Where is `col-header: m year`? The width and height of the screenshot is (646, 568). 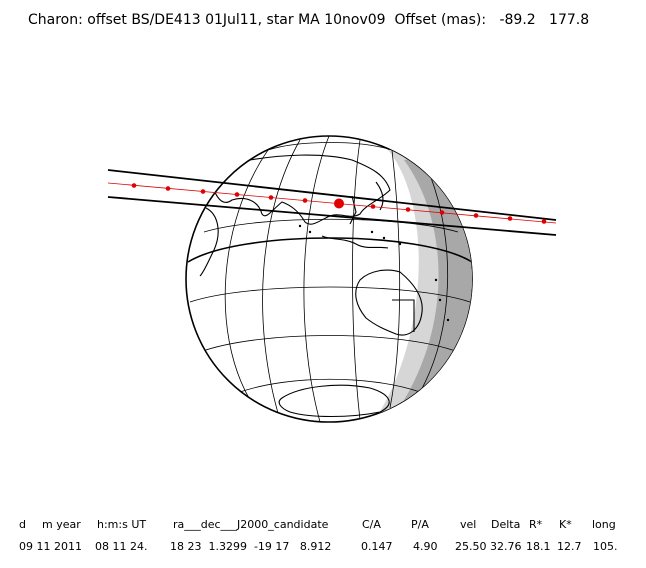 col-header: m year is located at coordinates (61, 524).